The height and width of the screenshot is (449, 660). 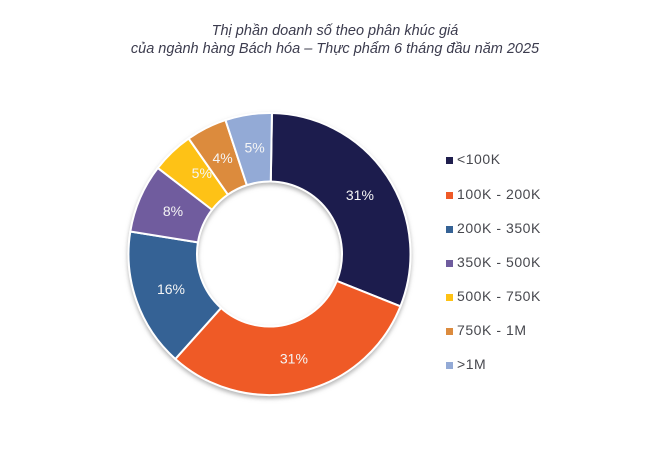 I want to click on svg-text: 8%, so click(x=173, y=211).